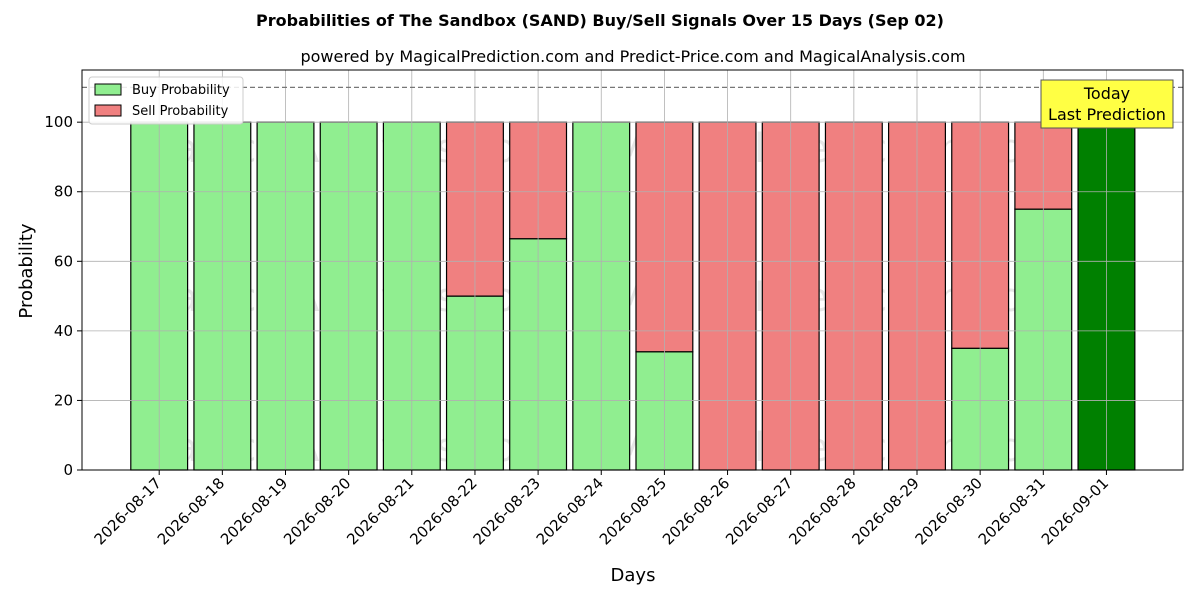  I want to click on x-tick-label: 2026-08-20, so click(317, 511).